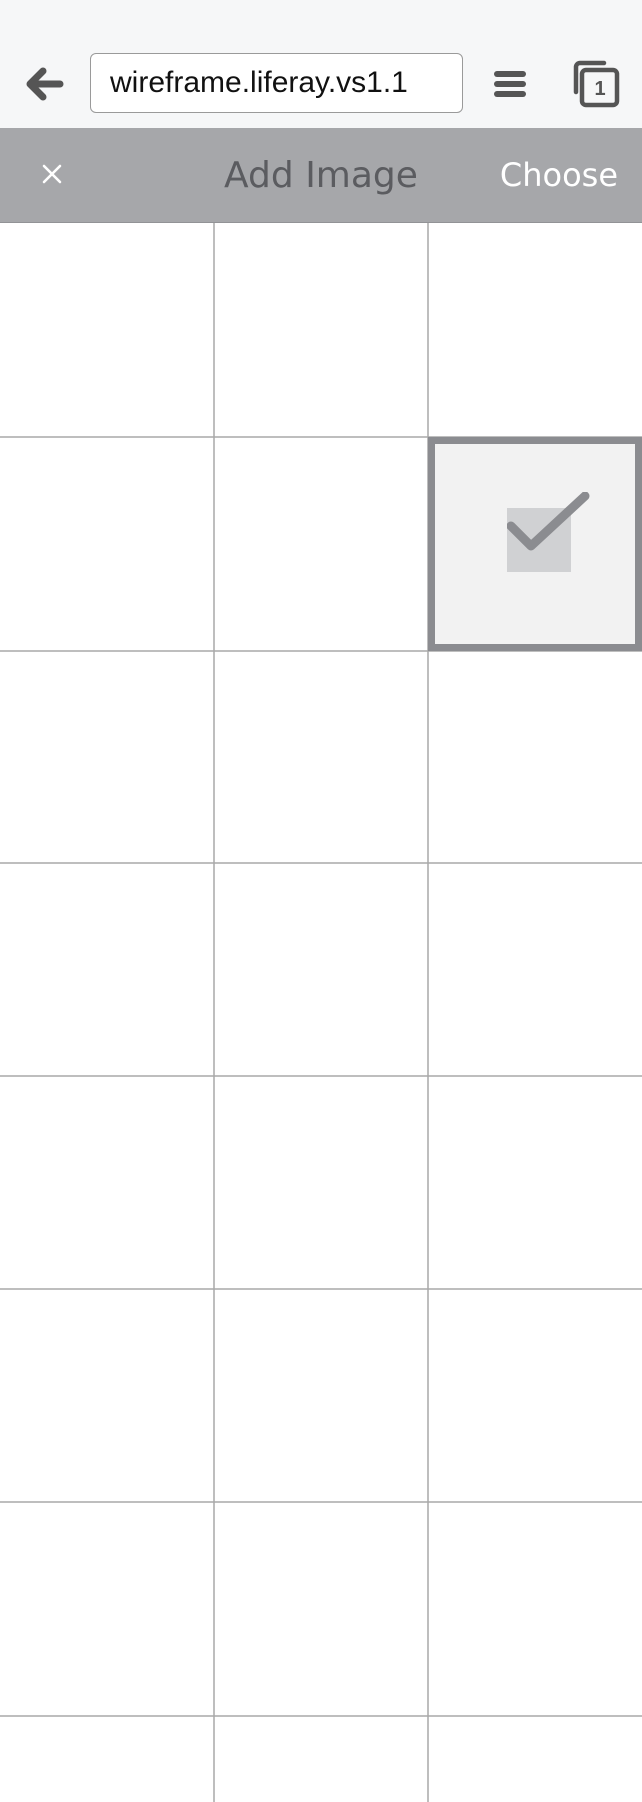  I want to click on page-title: Add Image, so click(321, 175).